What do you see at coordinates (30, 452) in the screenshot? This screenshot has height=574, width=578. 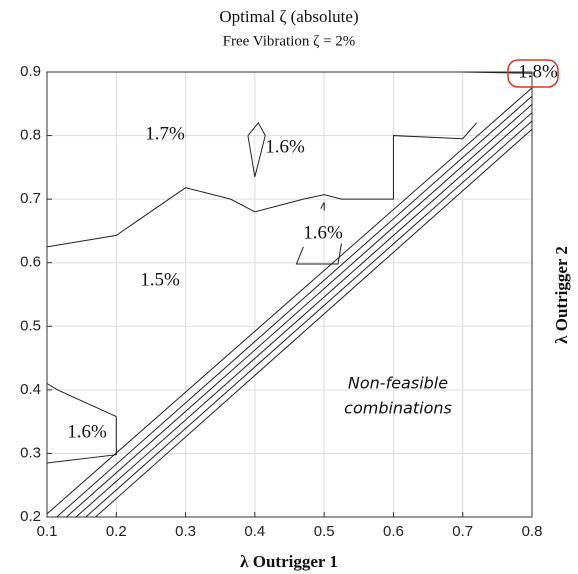 I see `y-tick-label: 0.3` at bounding box center [30, 452].